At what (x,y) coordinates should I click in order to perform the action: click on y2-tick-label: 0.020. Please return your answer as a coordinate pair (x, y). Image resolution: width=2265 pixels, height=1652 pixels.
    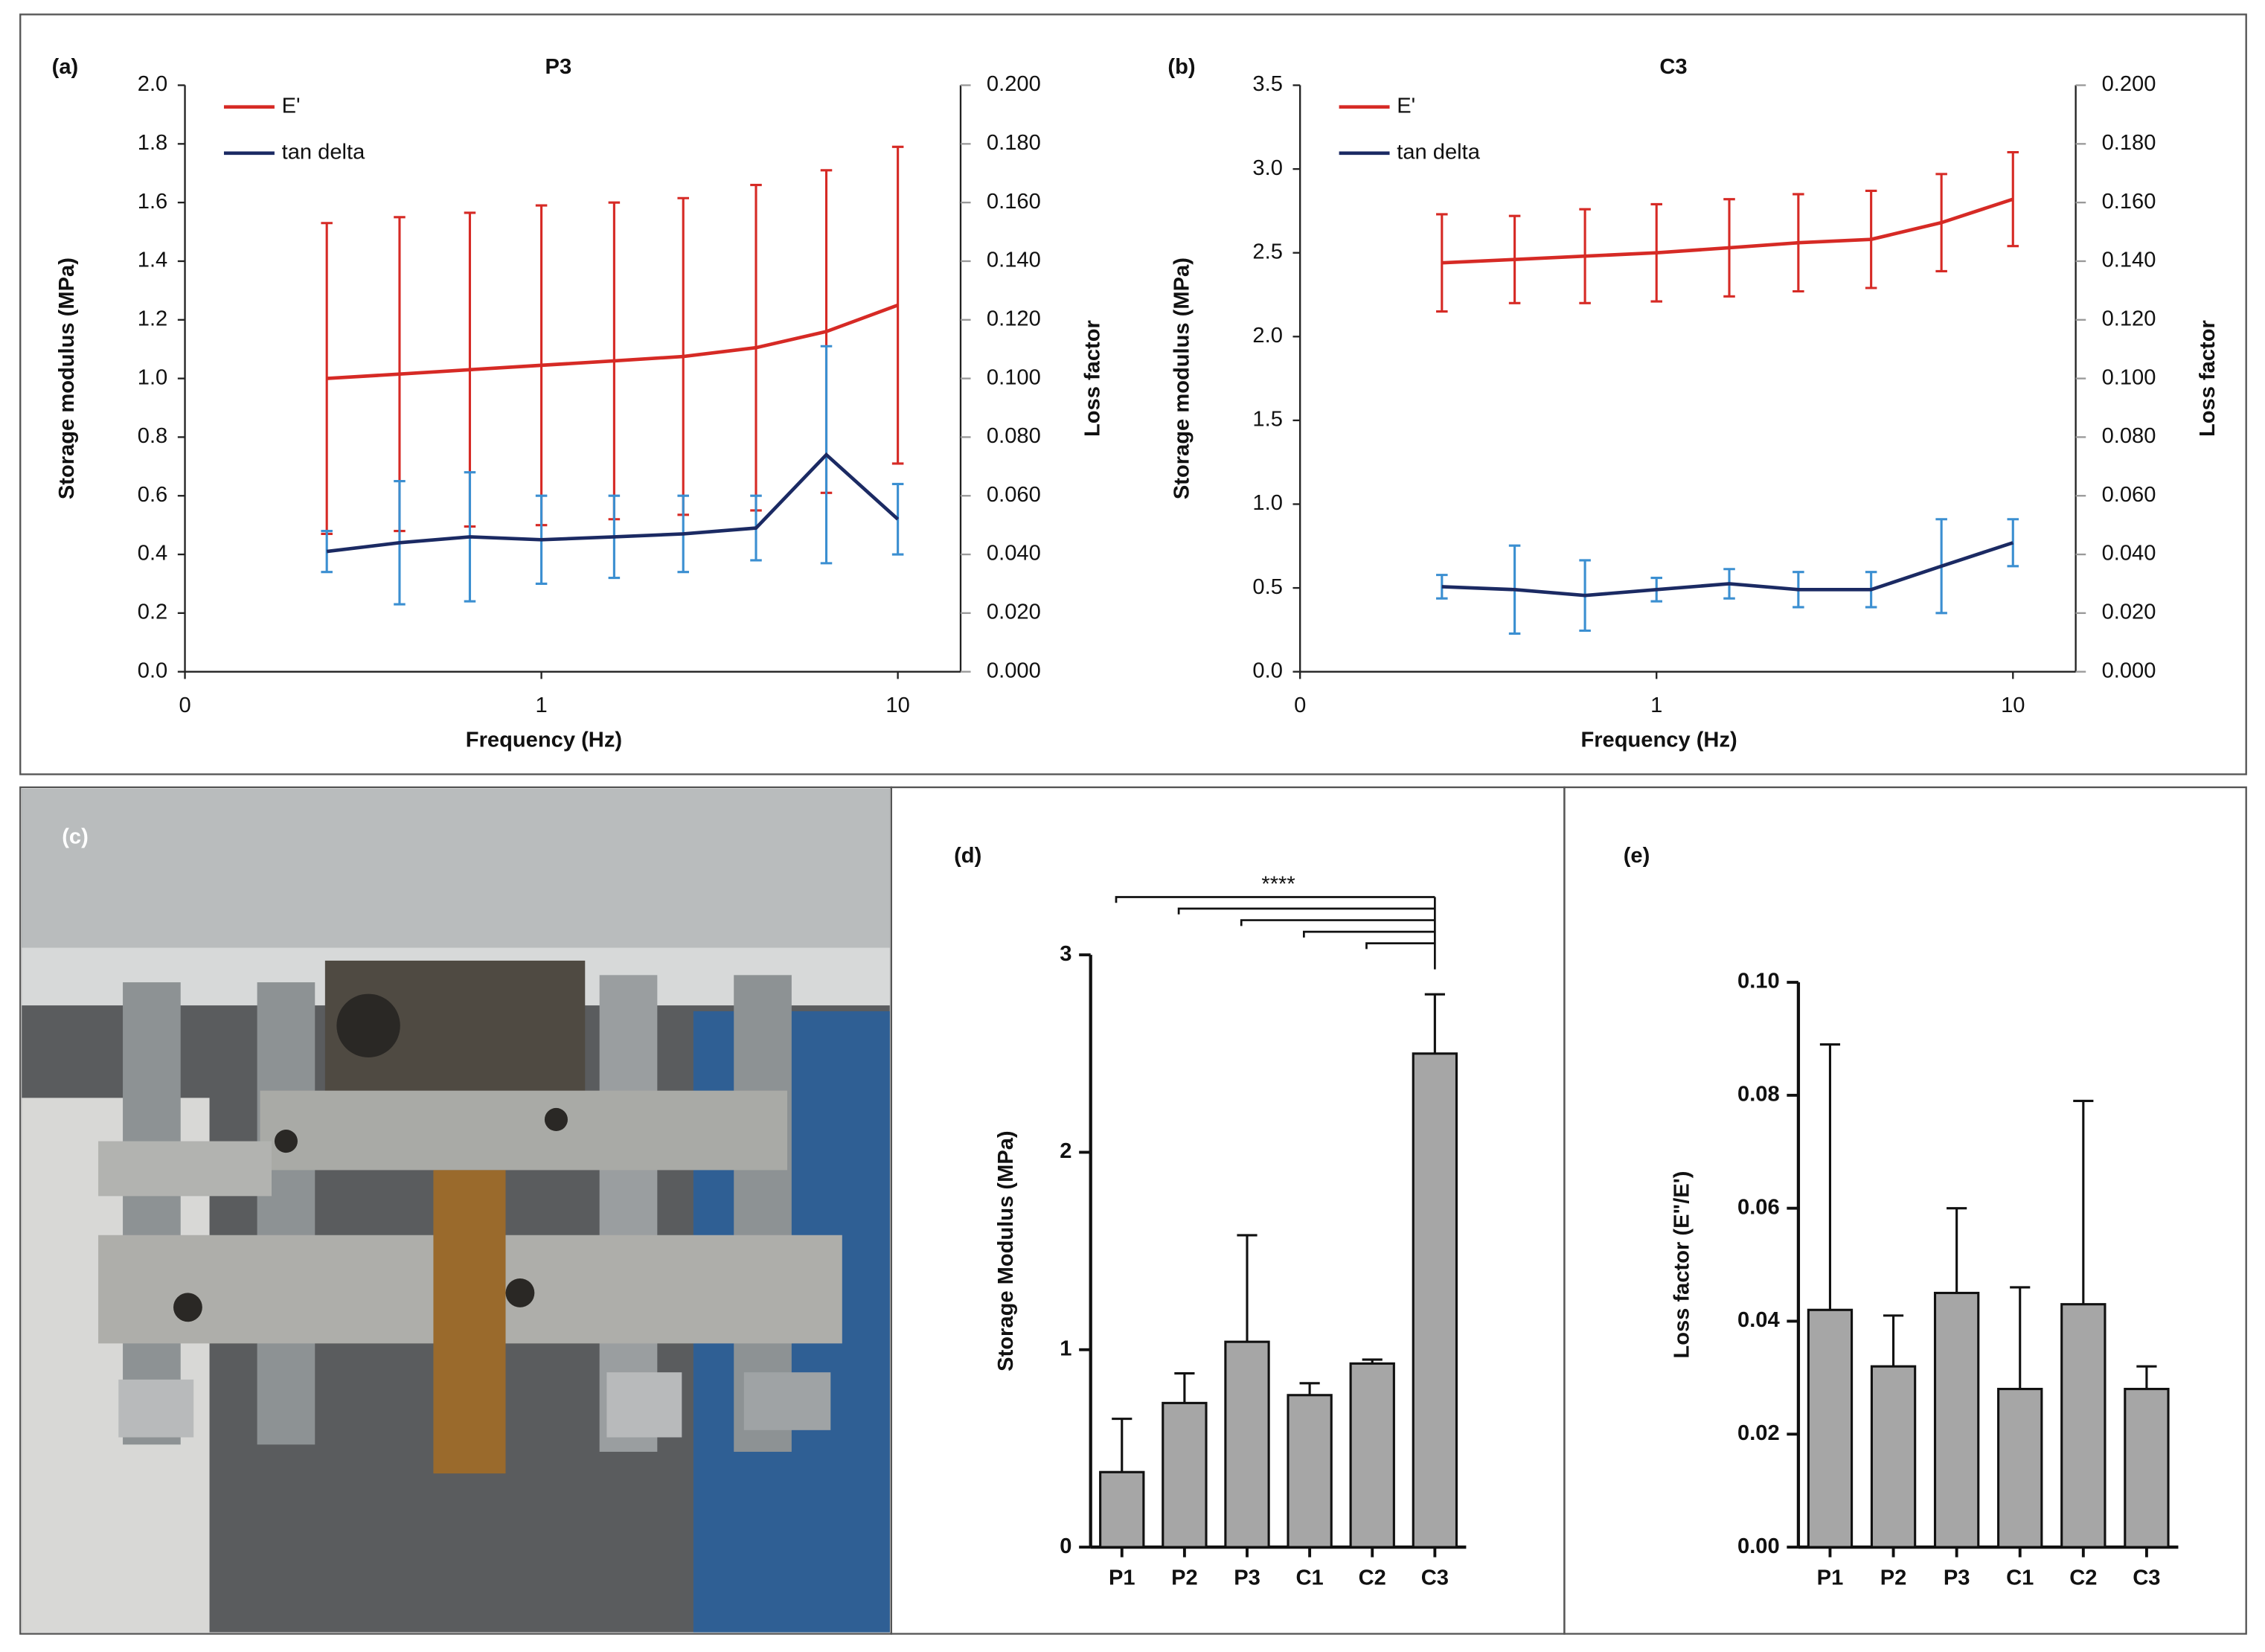
    Looking at the image, I should click on (1014, 612).